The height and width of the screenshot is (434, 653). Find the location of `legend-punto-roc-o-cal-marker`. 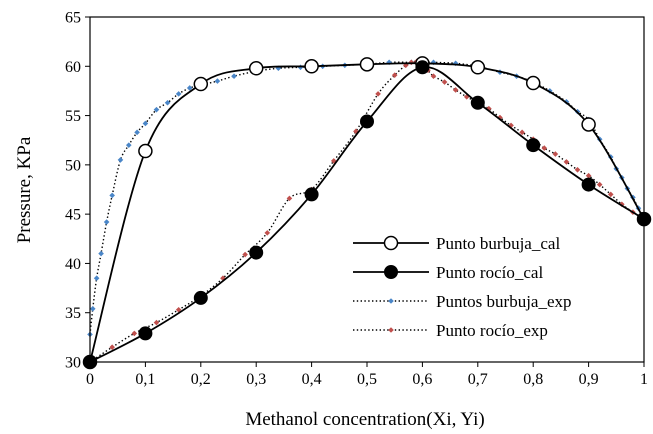

legend-punto-roc-o-cal-marker is located at coordinates (391, 272).